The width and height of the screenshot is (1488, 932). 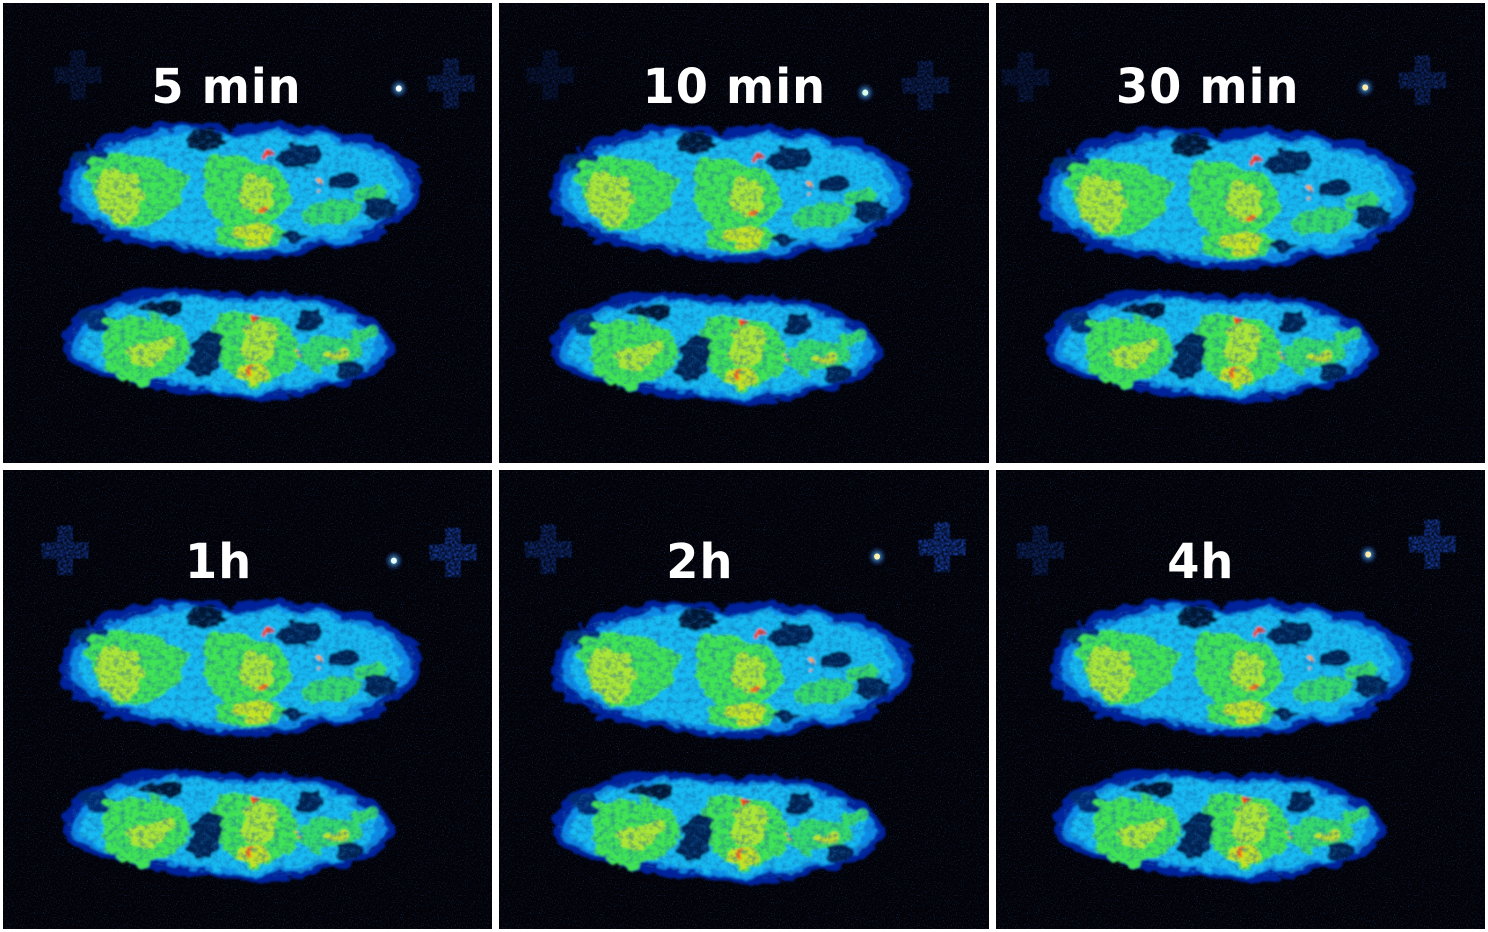 I want to click on timepoint-label: 30 min, so click(x=1207, y=87).